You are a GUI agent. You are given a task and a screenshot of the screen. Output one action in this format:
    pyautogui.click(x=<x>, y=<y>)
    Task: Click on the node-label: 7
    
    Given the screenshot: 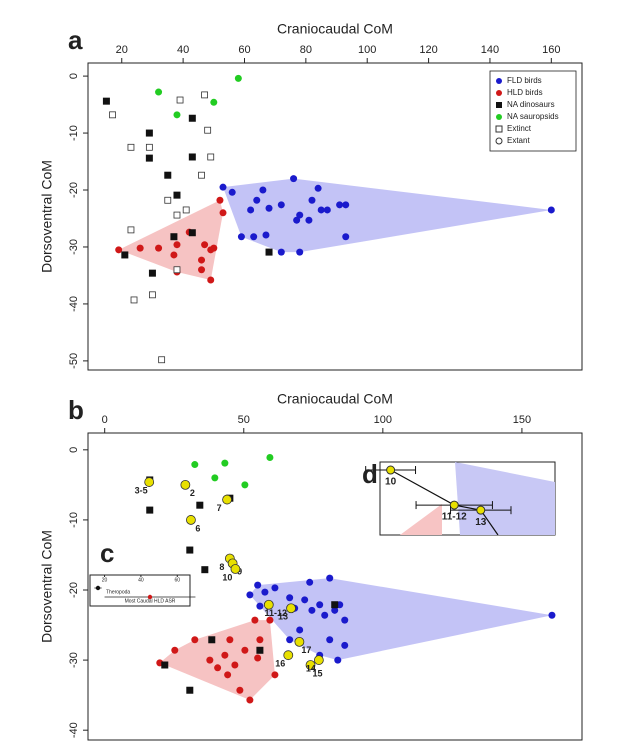 What is the action you would take?
    pyautogui.click(x=219, y=508)
    